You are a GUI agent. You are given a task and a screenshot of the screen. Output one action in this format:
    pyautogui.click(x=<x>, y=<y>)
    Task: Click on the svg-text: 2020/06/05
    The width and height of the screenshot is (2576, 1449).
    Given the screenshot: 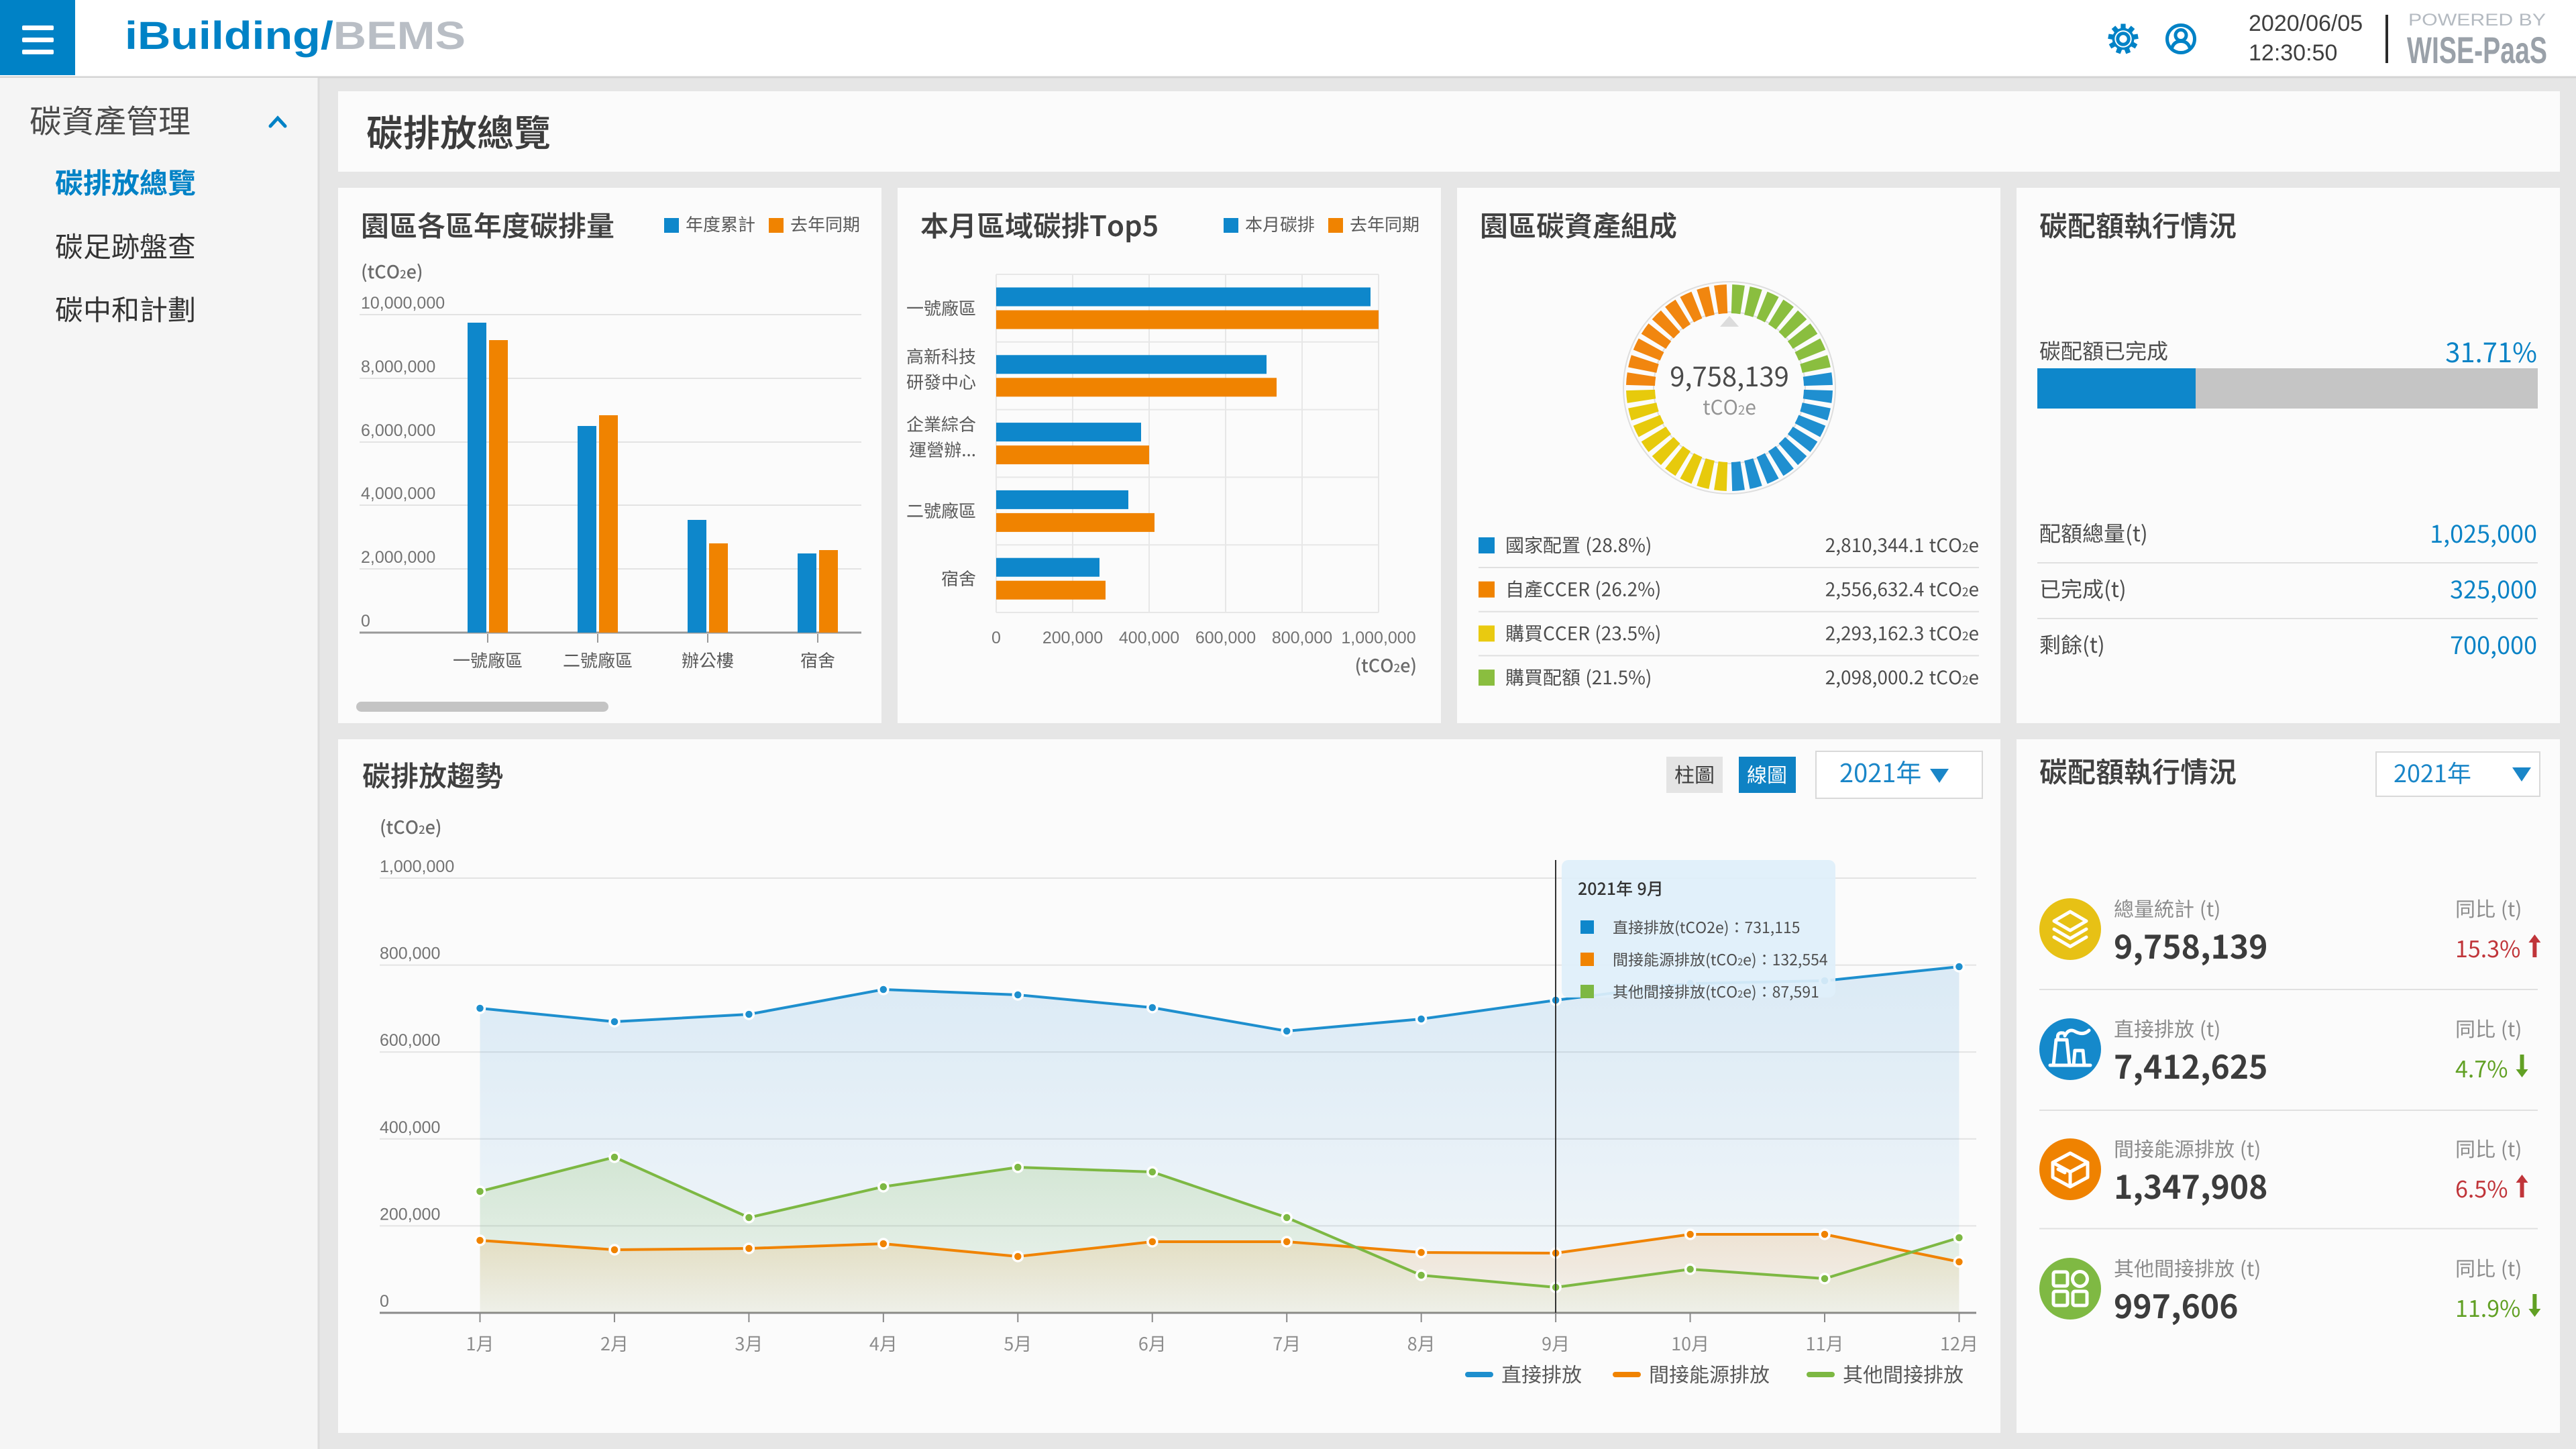 What is the action you would take?
    pyautogui.click(x=2306, y=23)
    